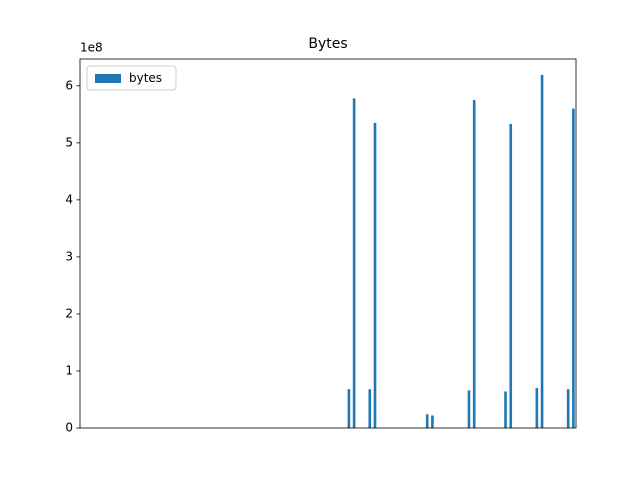  What do you see at coordinates (108, 78) in the screenshot?
I see `legend-swatch` at bounding box center [108, 78].